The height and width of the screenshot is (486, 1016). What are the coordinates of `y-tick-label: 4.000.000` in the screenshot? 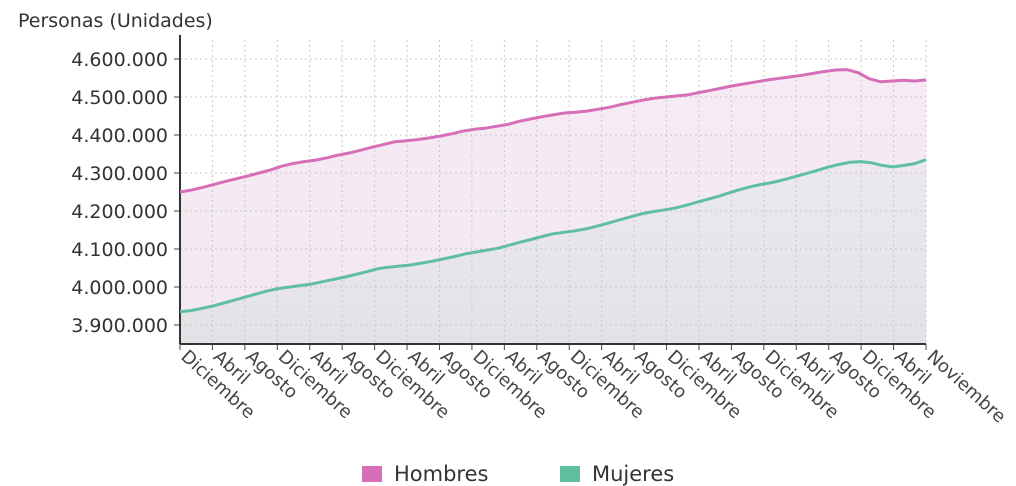 It's located at (119, 288).